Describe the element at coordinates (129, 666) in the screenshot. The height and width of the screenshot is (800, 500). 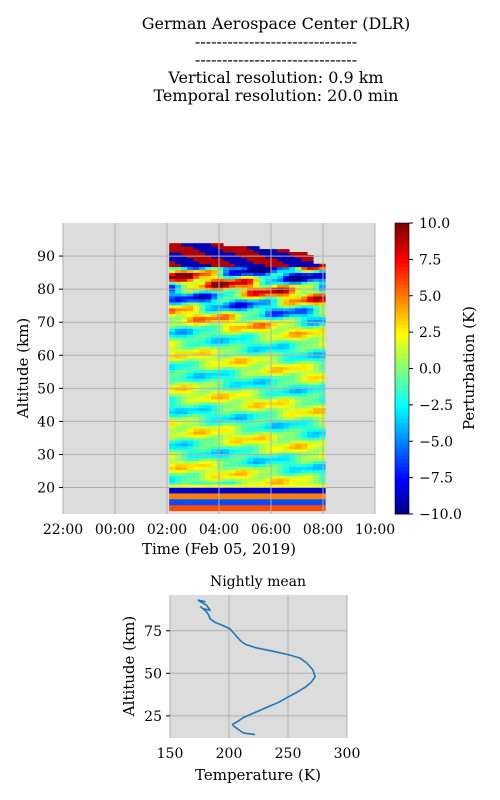
I see `line-y-axis-label: Altitude (km)` at that location.